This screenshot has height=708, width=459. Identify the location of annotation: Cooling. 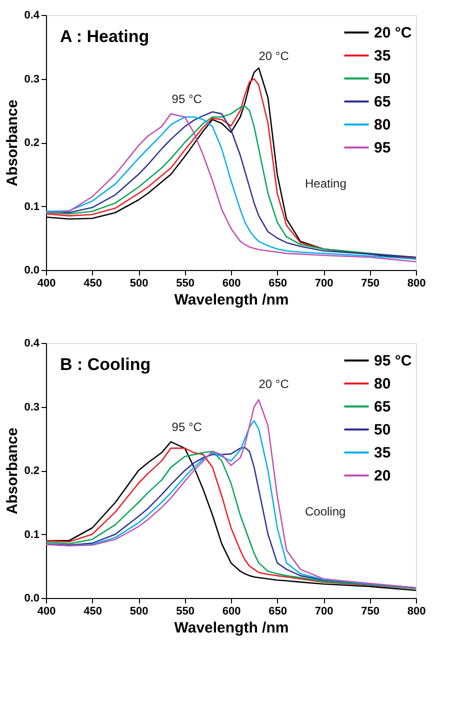
(325, 511).